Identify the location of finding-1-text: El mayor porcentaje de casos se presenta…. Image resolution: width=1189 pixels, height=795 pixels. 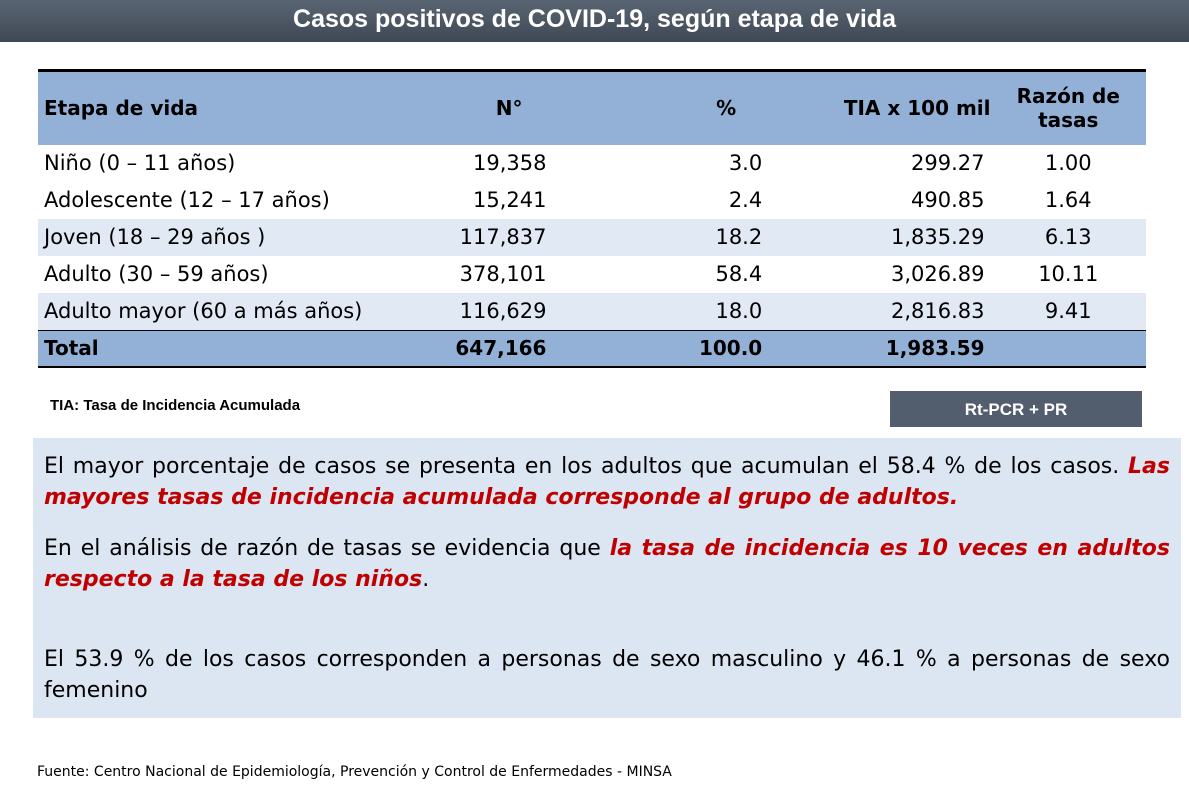
(586, 466).